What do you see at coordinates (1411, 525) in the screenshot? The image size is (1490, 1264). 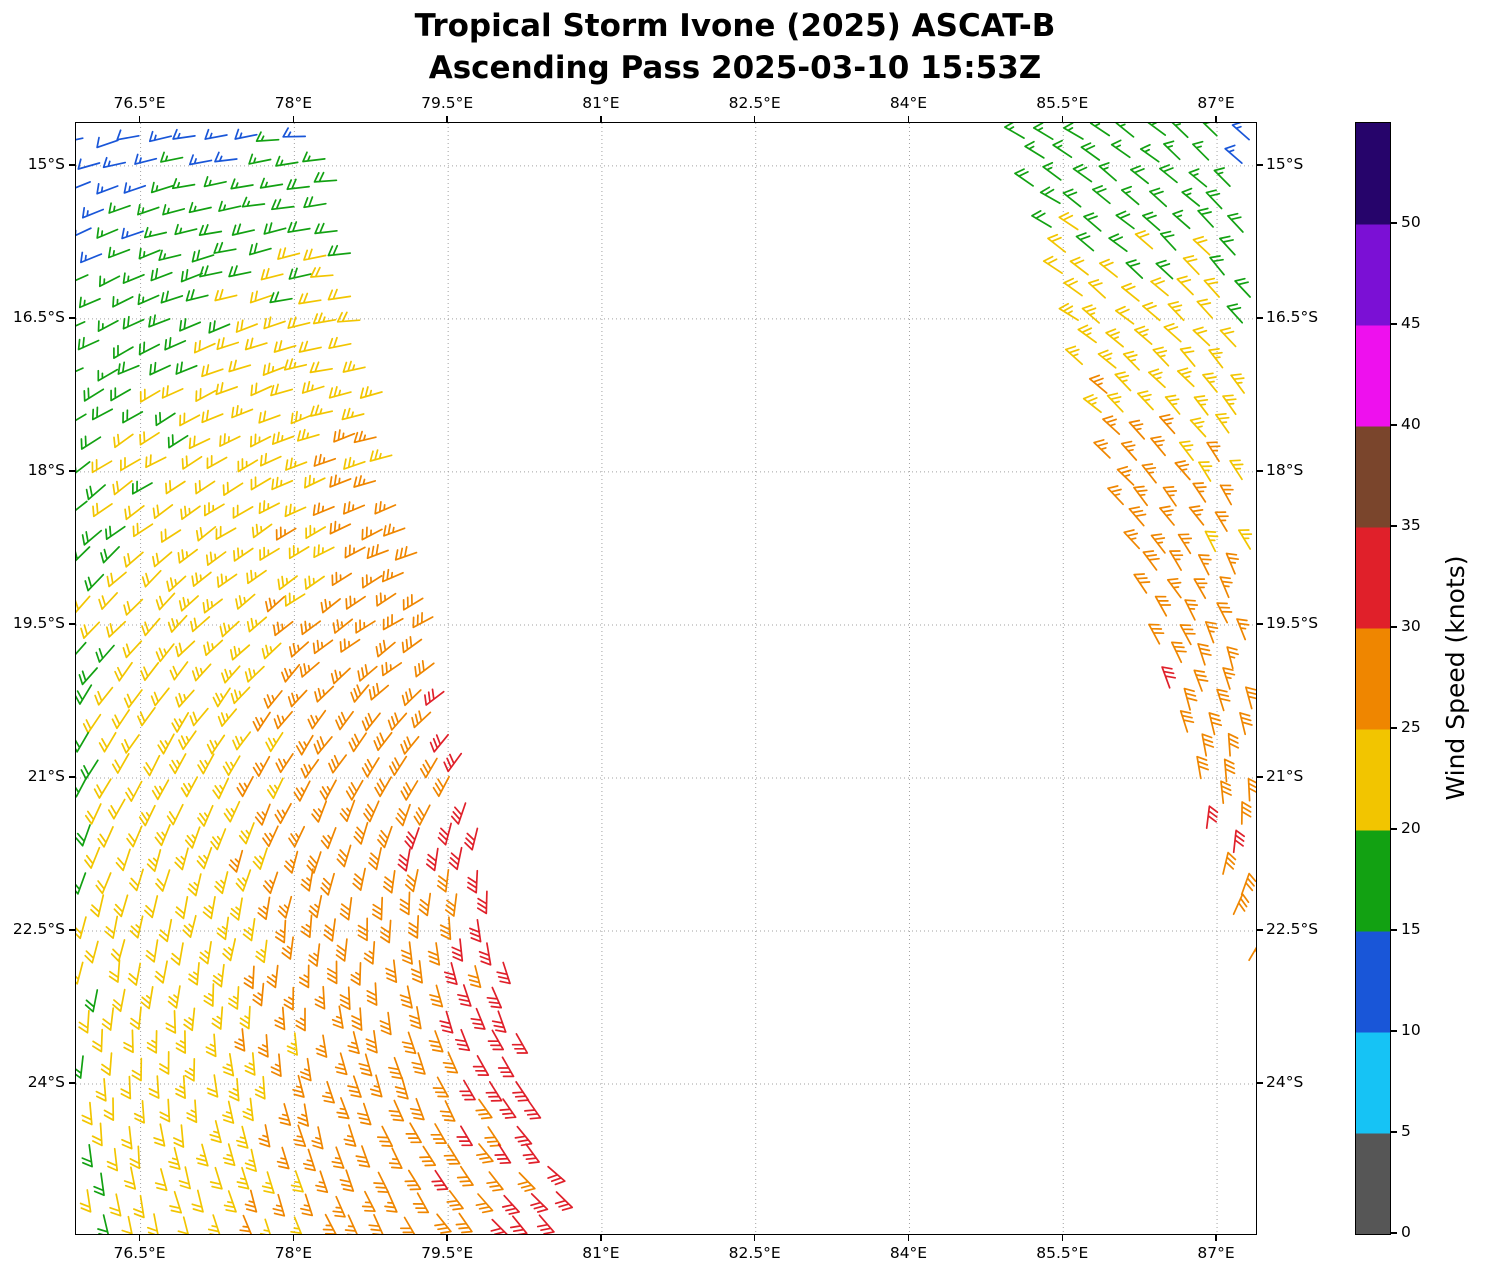 I see `colorbar-tick-label: 35` at bounding box center [1411, 525].